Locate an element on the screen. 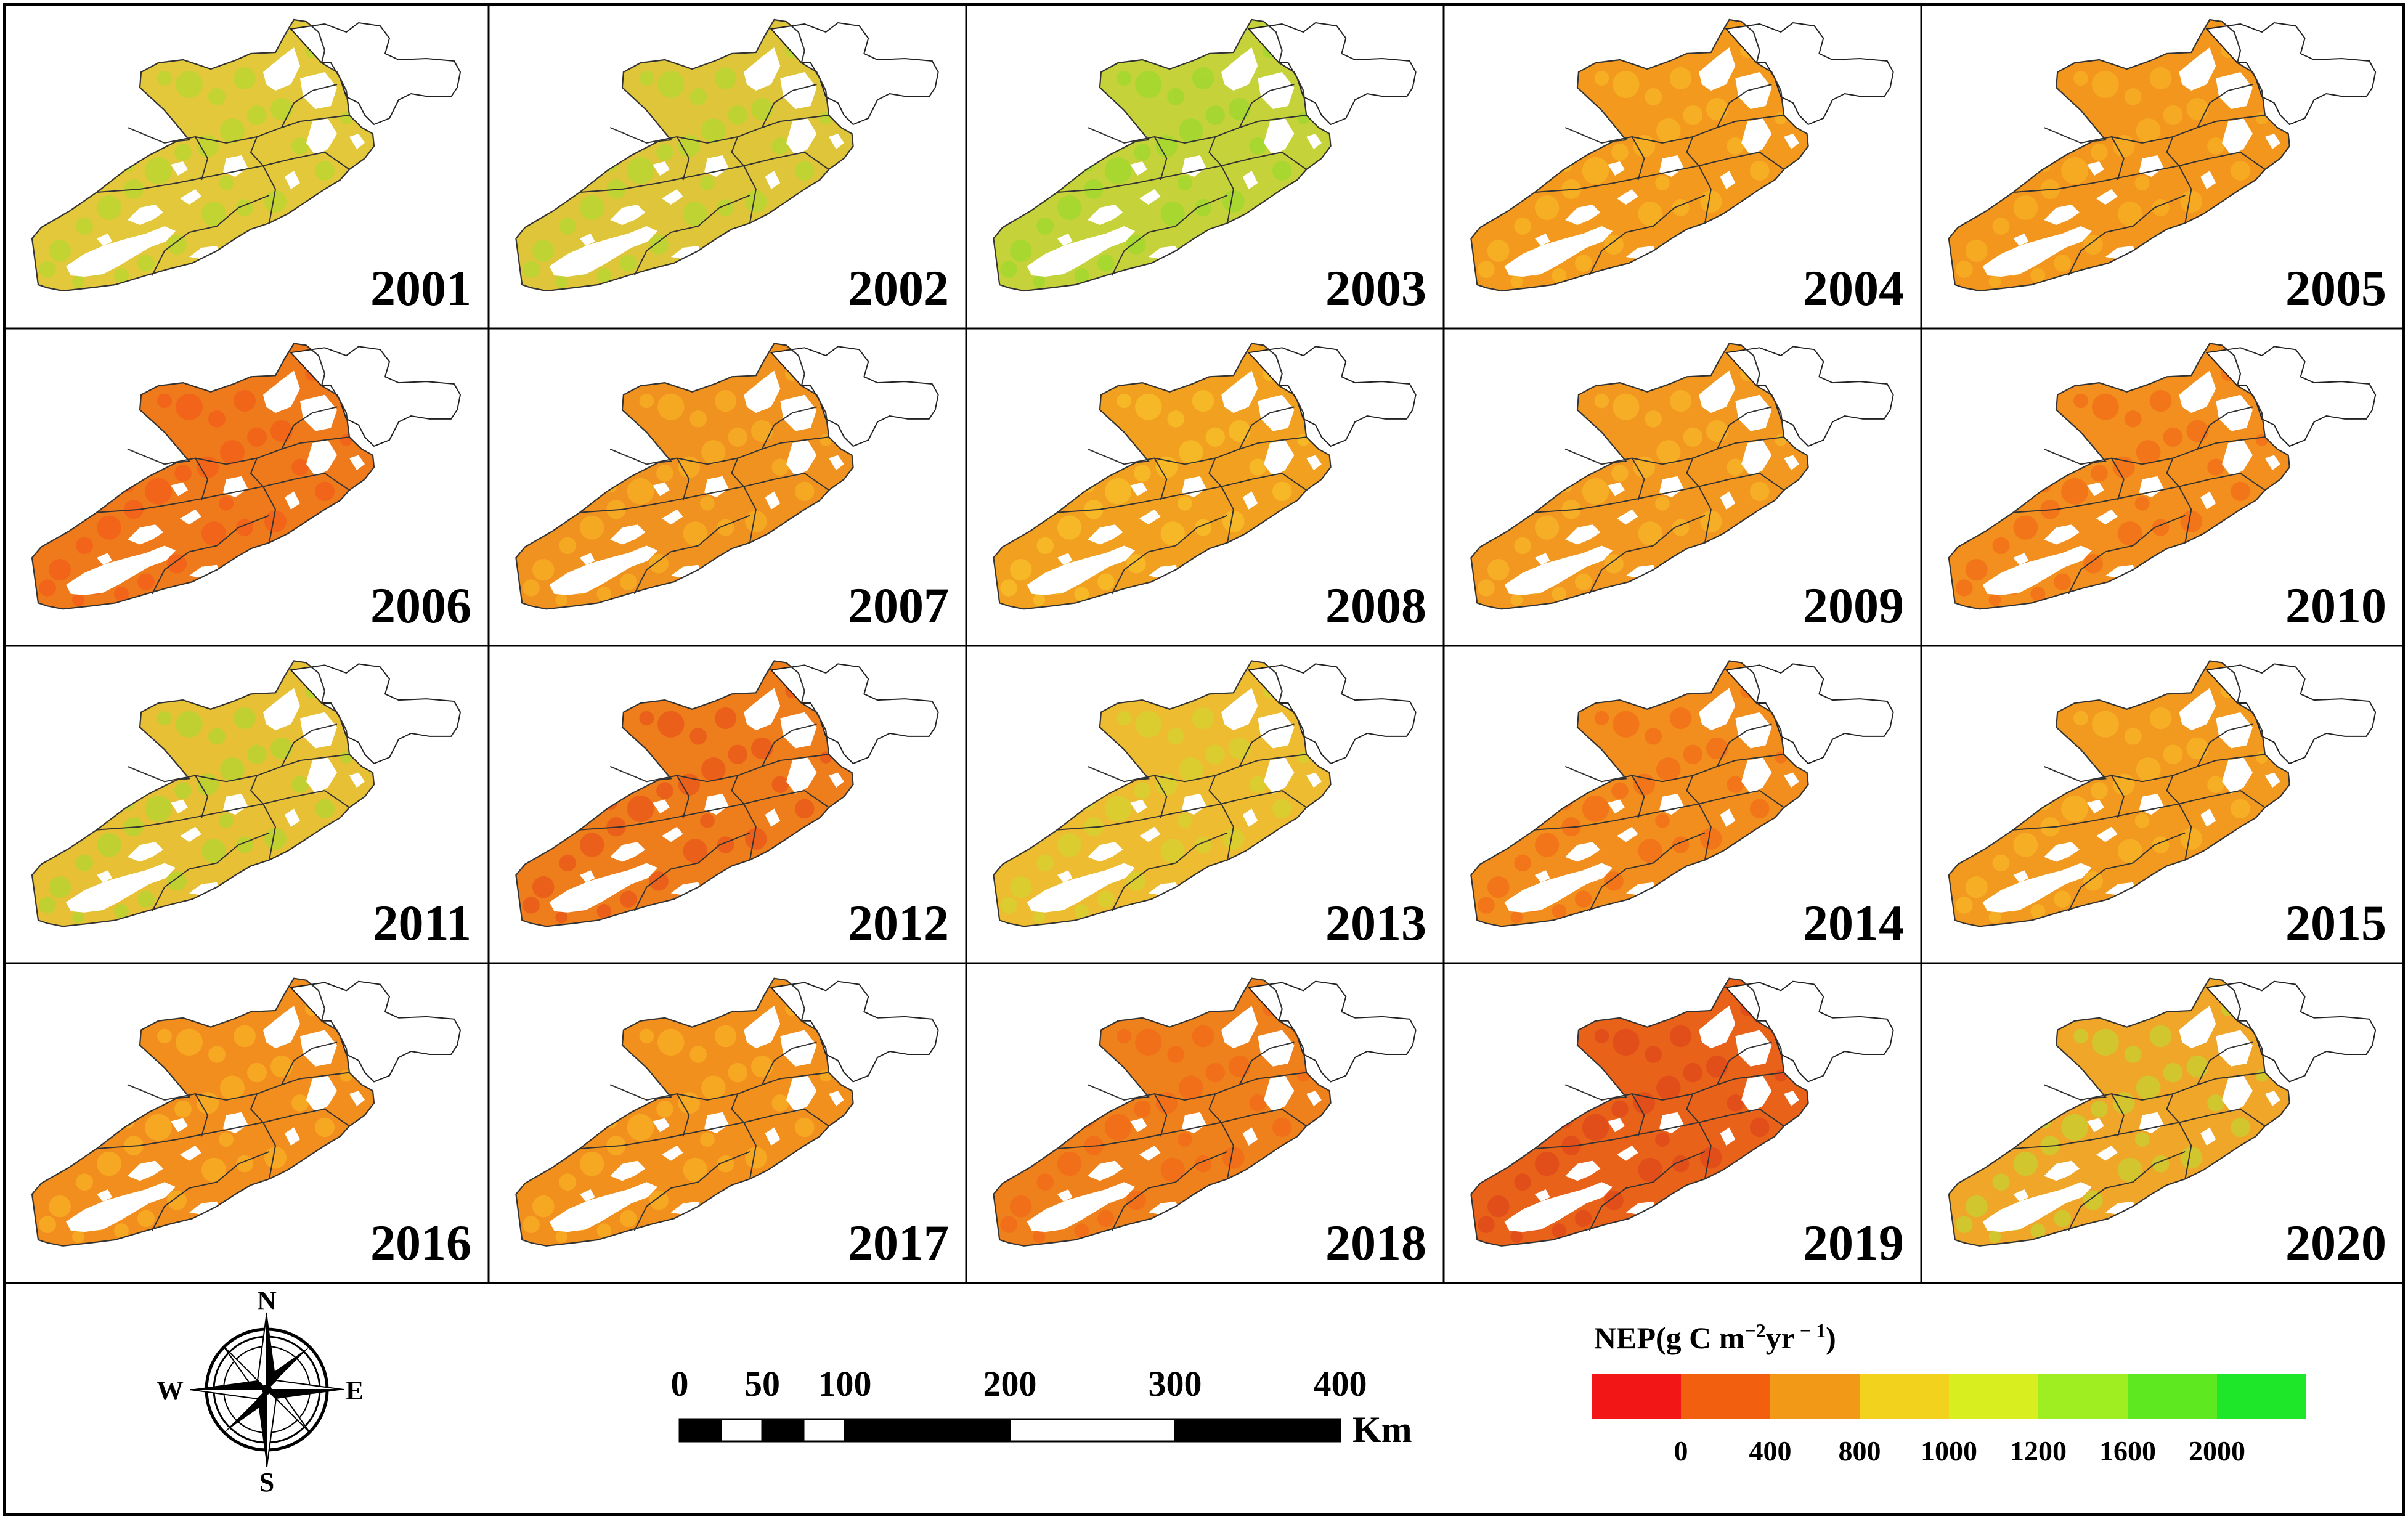  compass-east-label: E is located at coordinates (355, 1390).